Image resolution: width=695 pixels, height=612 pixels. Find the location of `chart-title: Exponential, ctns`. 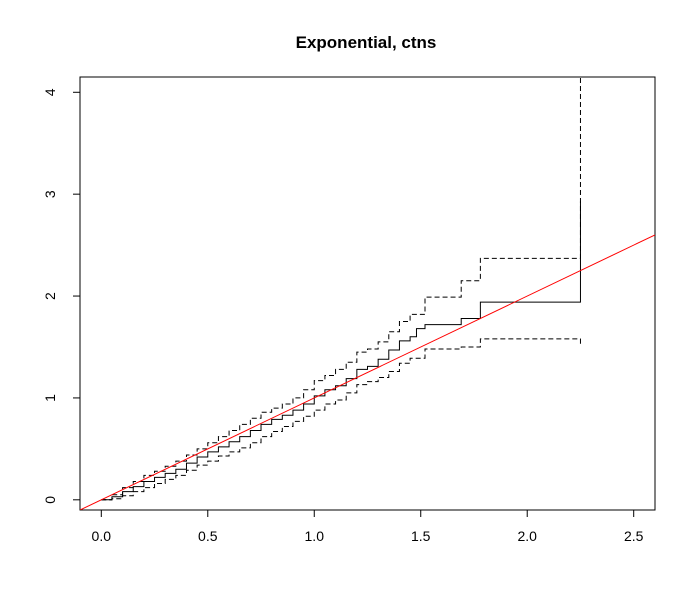

chart-title: Exponential, ctns is located at coordinates (366, 42).